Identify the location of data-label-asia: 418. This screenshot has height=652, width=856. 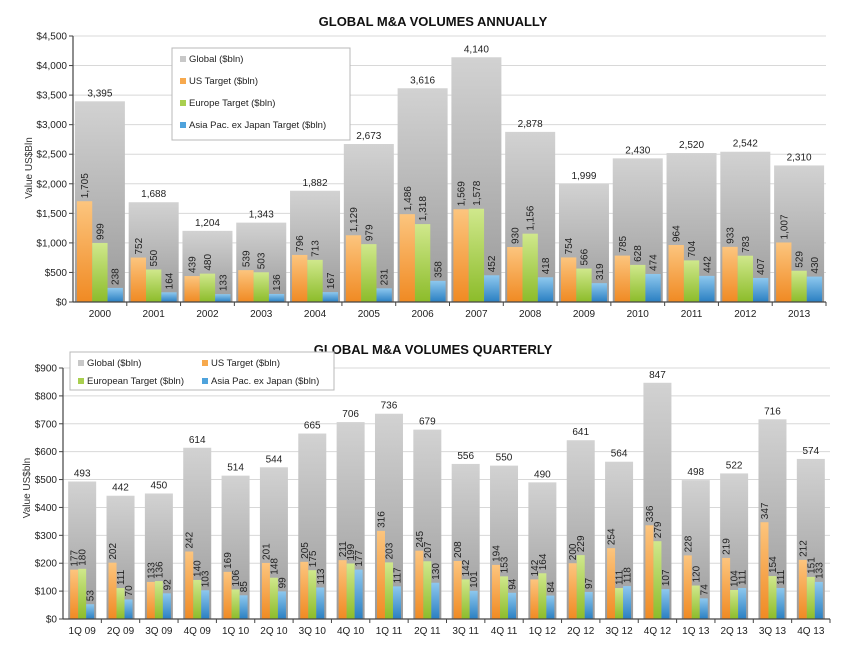
(546, 265).